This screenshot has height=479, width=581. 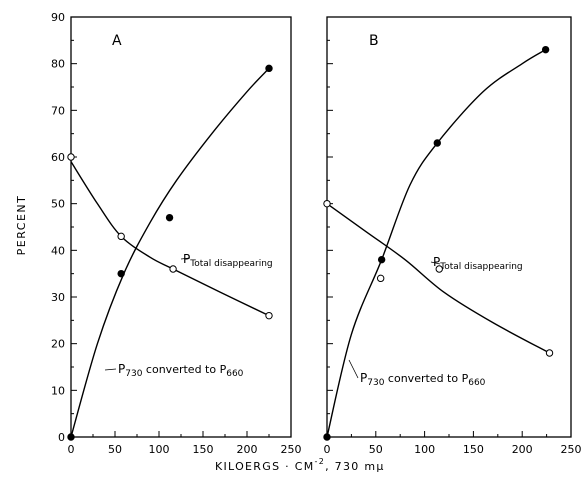 What do you see at coordinates (300, 465) in the screenshot?
I see `x-axis-label: KILOERGS · CM-2, 730 mμ` at bounding box center [300, 465].